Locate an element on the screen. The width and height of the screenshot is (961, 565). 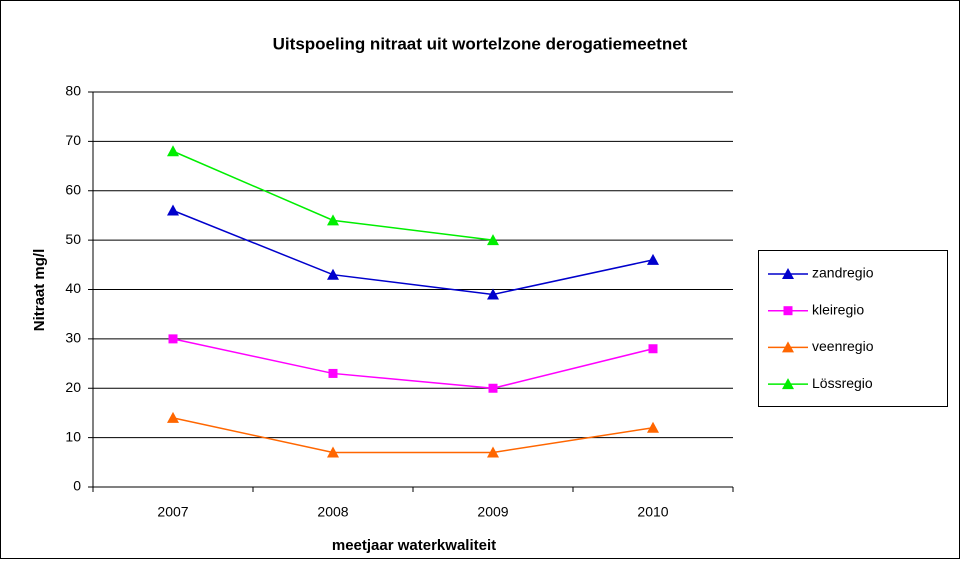
y-tick-label: 0 is located at coordinates (77, 486).